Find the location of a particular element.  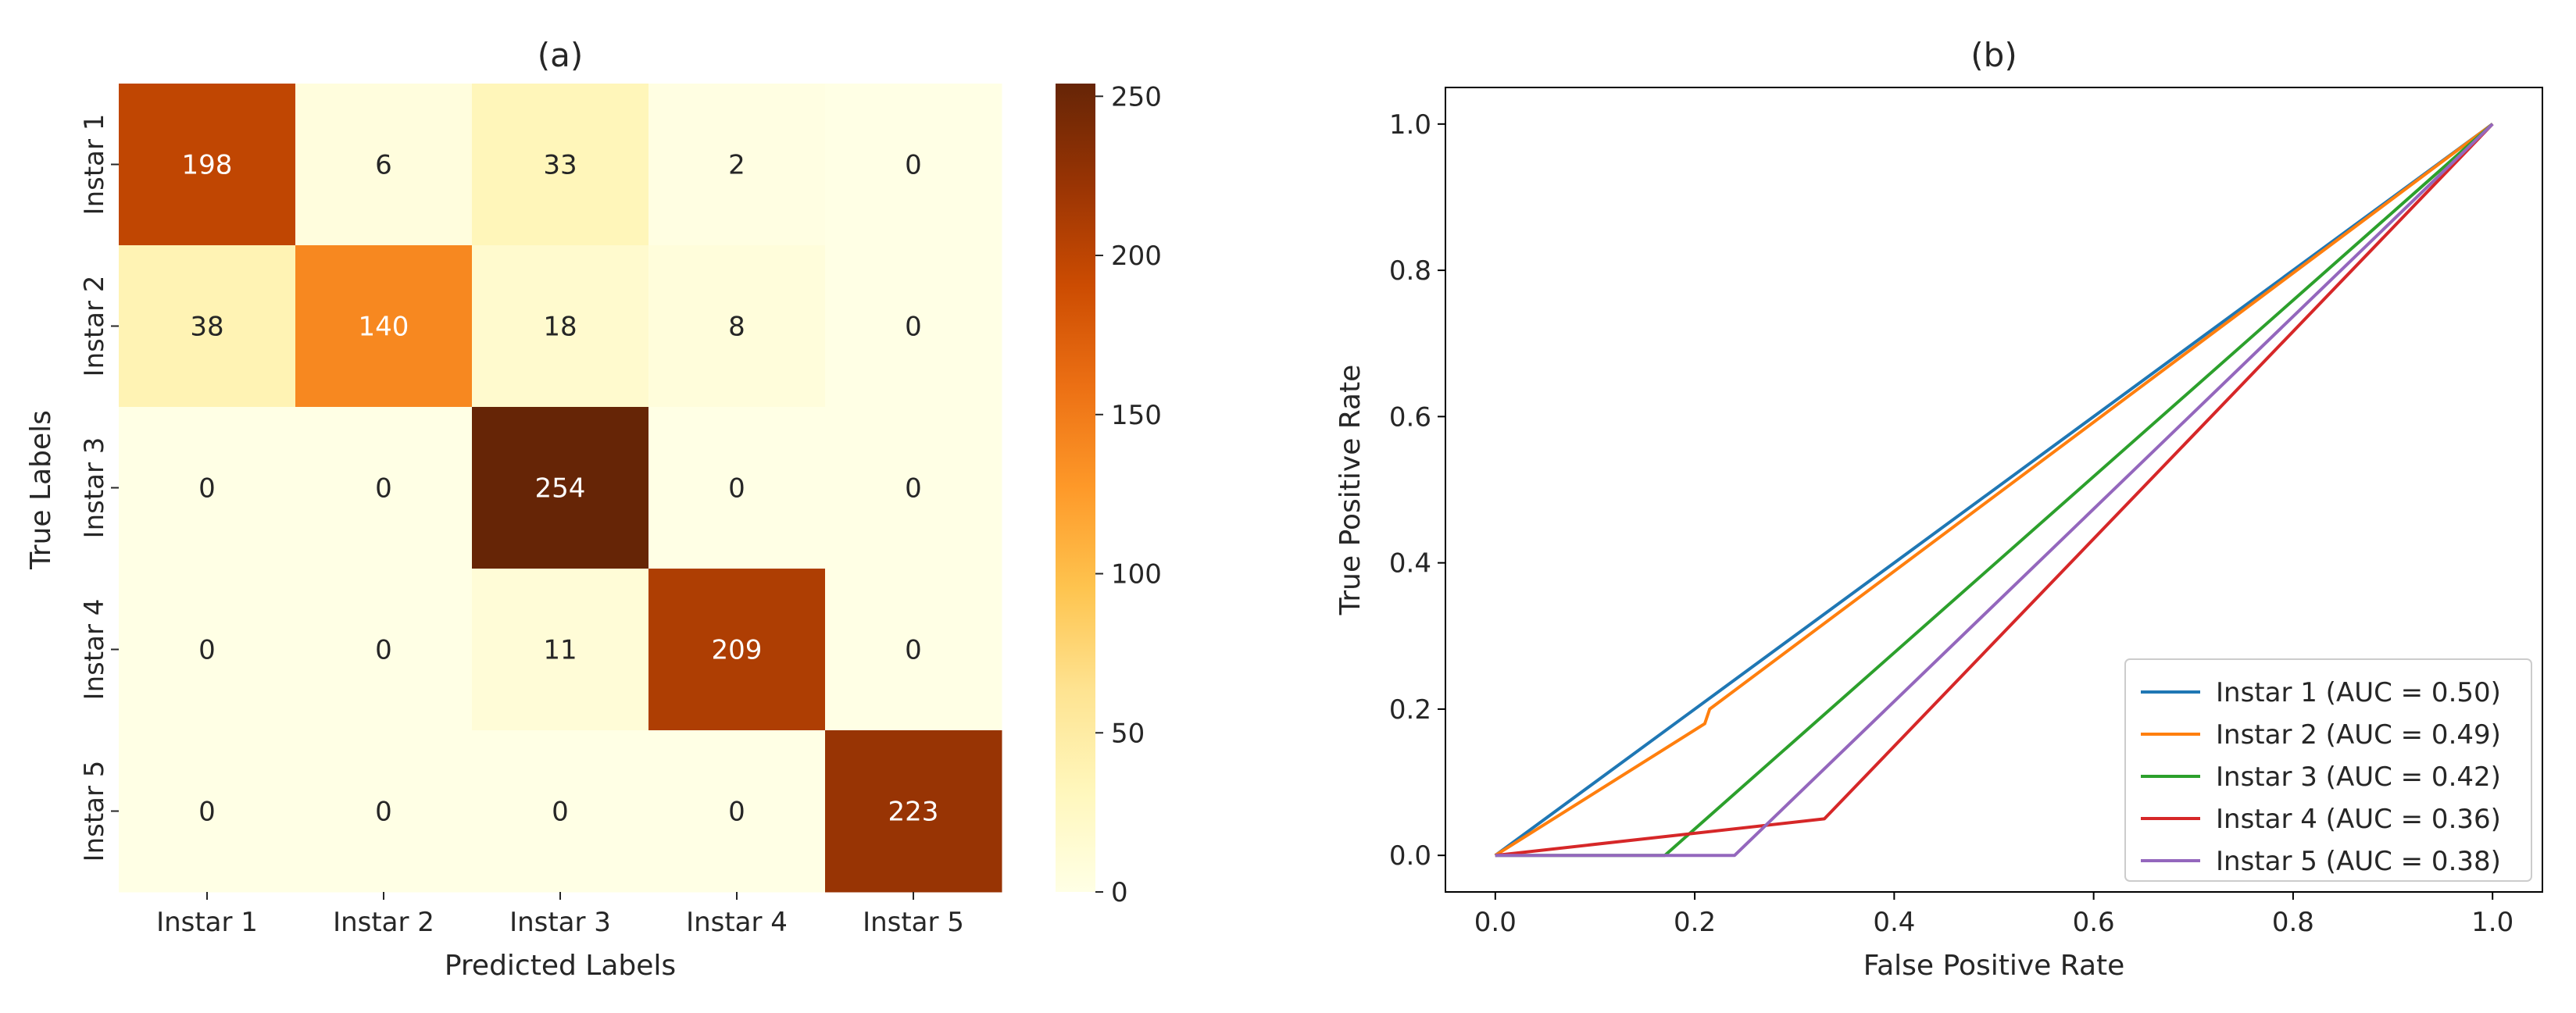

x-tick-label: Instar 4 is located at coordinates (737, 922).